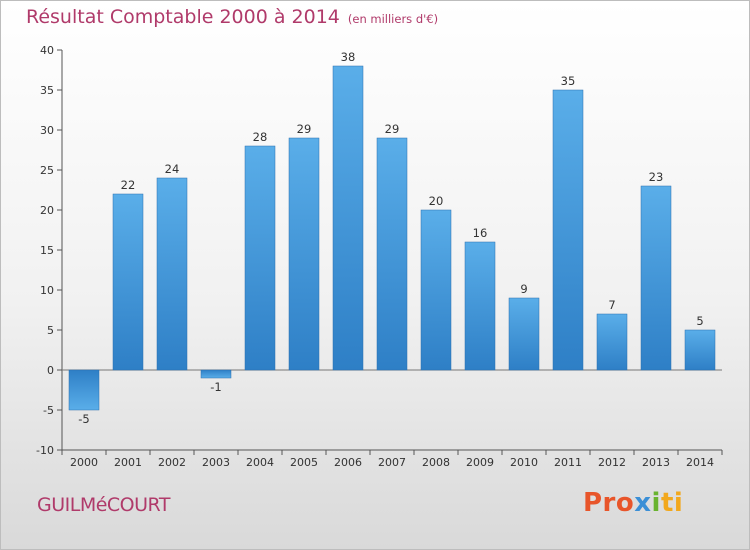 The image size is (750, 550). What do you see at coordinates (612, 462) in the screenshot?
I see `x-tick-label: 2012` at bounding box center [612, 462].